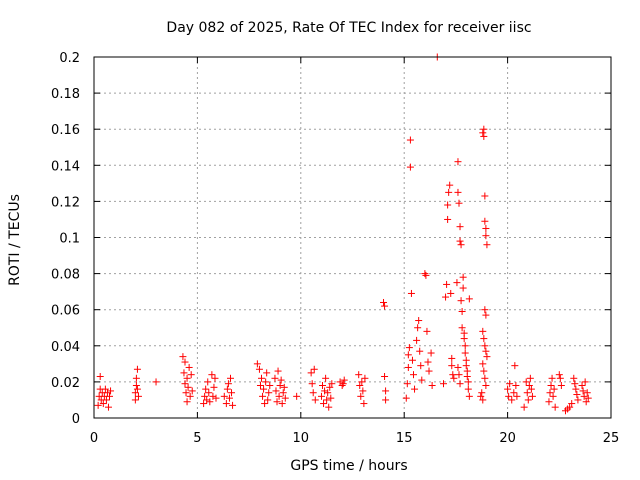 The width and height of the screenshot is (640, 480). I want to click on y-tick-label: 0.1, so click(69, 239).